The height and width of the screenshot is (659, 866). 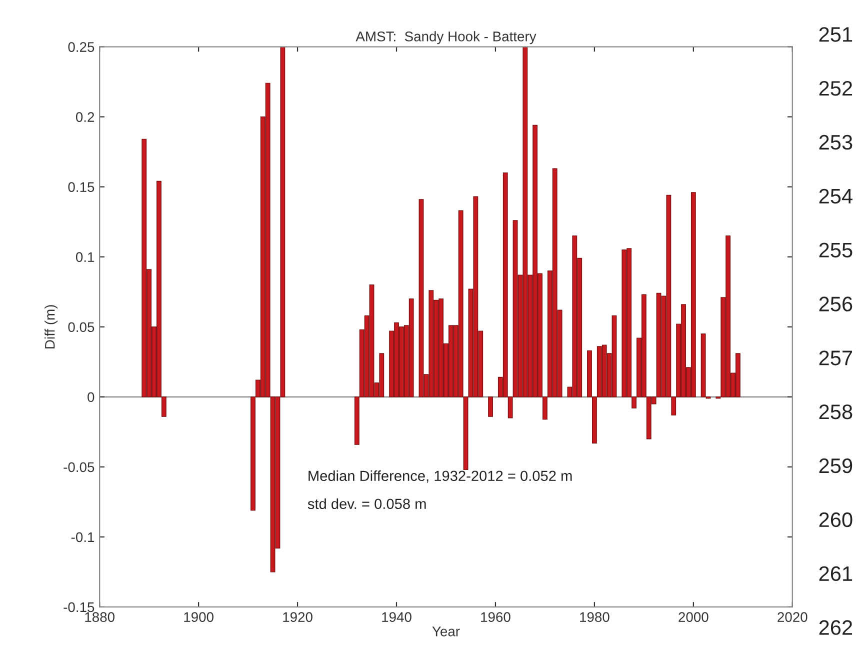 I want to click on chart-title: AMST: Sandy Hook - Battery, so click(x=446, y=37).